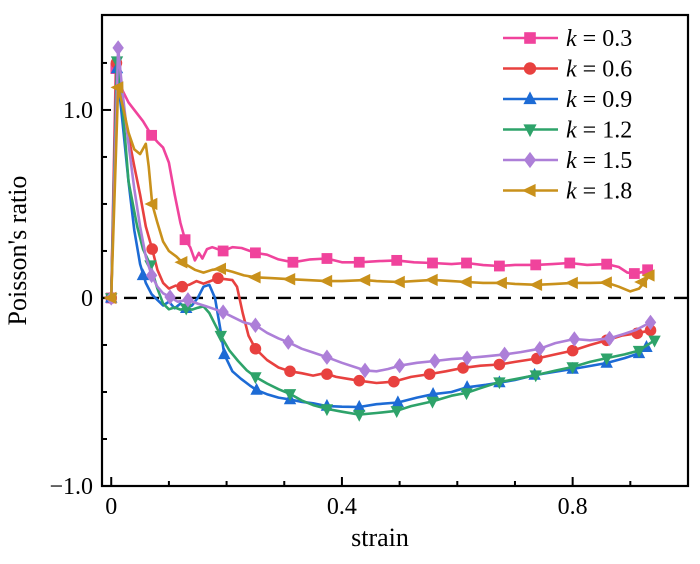 This screenshot has height=564, width=700. What do you see at coordinates (87, 299) in the screenshot?
I see `y-tick-label-1: 0` at bounding box center [87, 299].